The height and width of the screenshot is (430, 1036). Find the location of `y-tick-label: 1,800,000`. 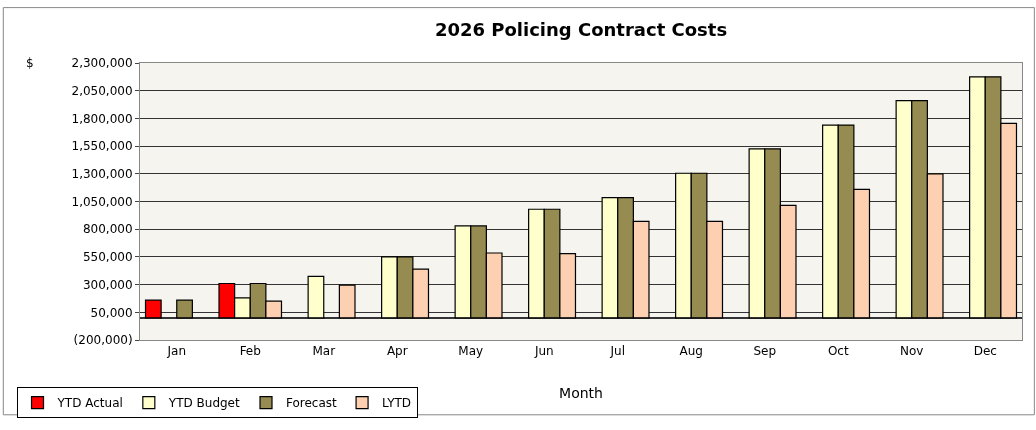

y-tick-label: 1,800,000 is located at coordinates (102, 118).